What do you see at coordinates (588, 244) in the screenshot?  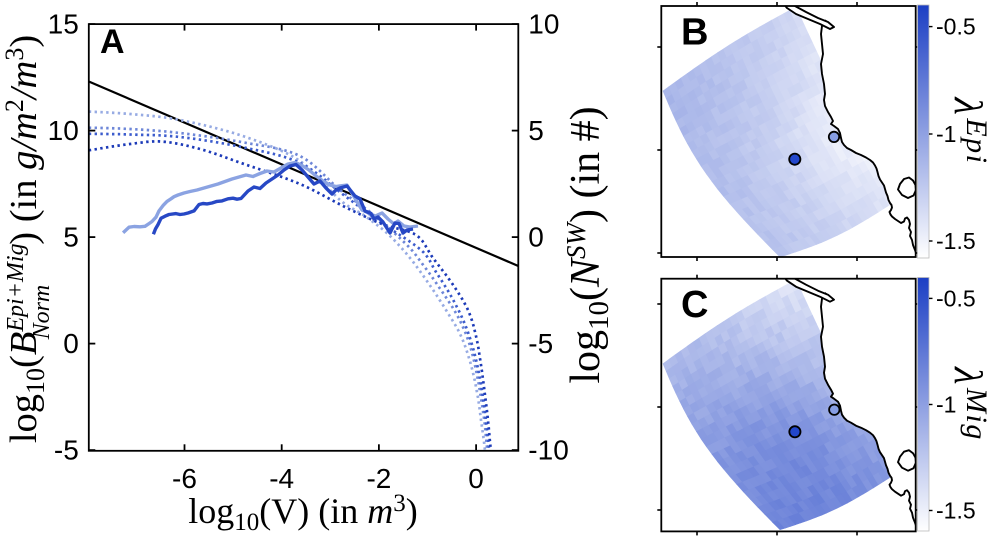 I see `svg-text: log10(NSW) (in #)` at bounding box center [588, 244].